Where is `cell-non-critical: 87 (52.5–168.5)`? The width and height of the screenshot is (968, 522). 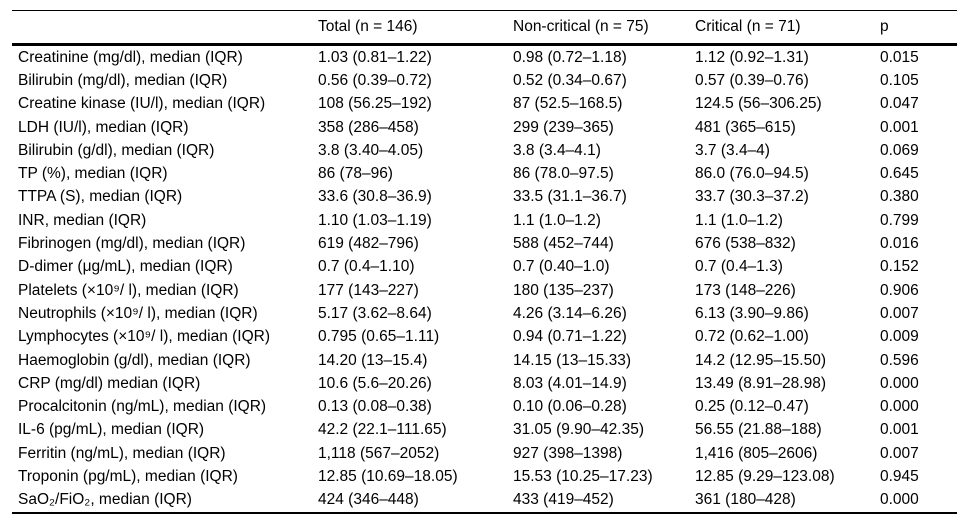
cell-non-critical: 87 (52.5–168.5) is located at coordinates (568, 104).